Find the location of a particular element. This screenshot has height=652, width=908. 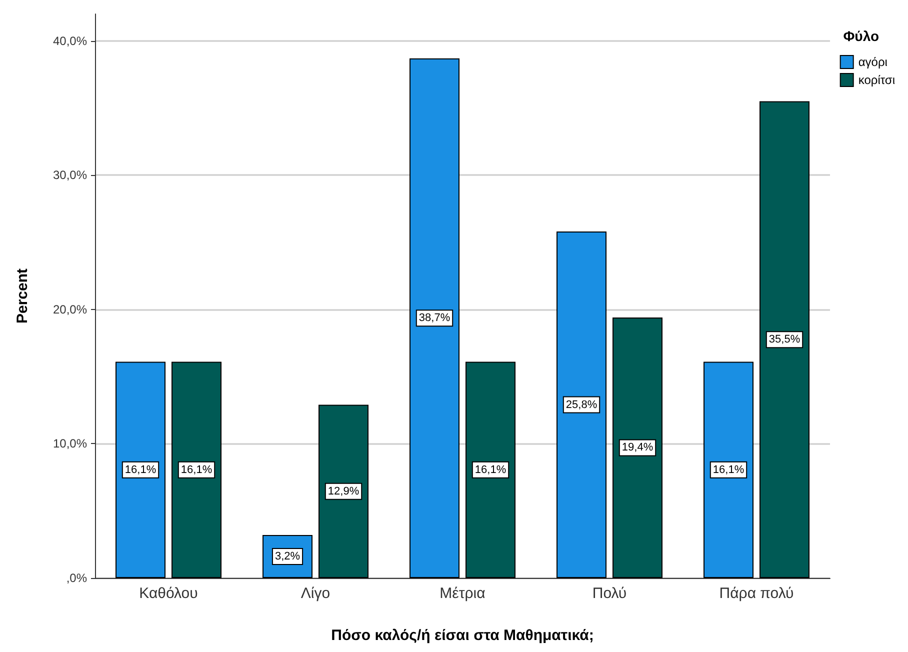

data-label: 35,5% is located at coordinates (784, 340).